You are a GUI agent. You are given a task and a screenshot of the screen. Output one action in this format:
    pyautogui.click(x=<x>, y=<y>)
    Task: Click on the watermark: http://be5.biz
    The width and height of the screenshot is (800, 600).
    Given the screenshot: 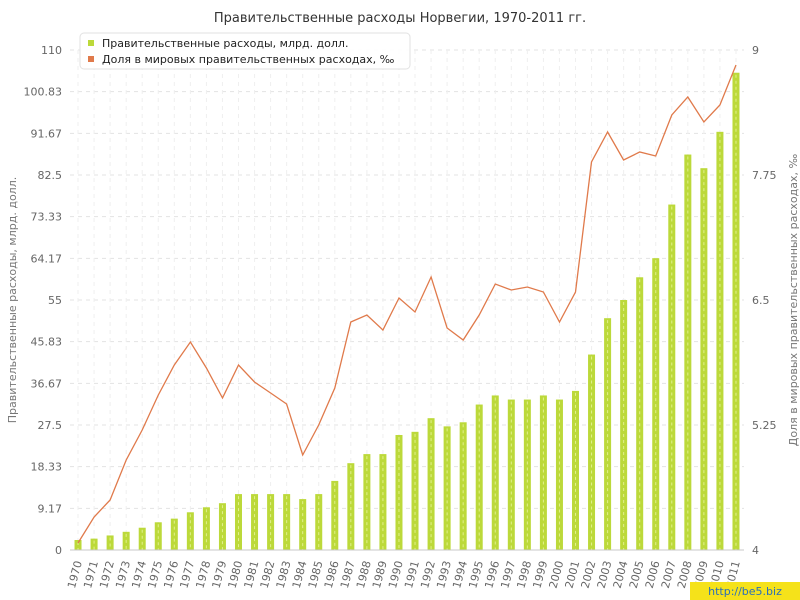 What is the action you would take?
    pyautogui.click(x=745, y=591)
    